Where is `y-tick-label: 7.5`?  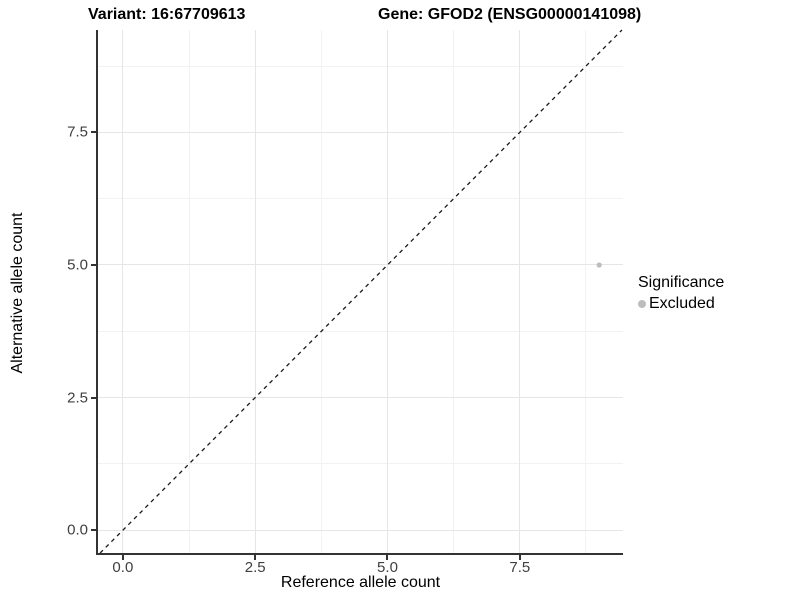
y-tick-label: 7.5 is located at coordinates (77, 132).